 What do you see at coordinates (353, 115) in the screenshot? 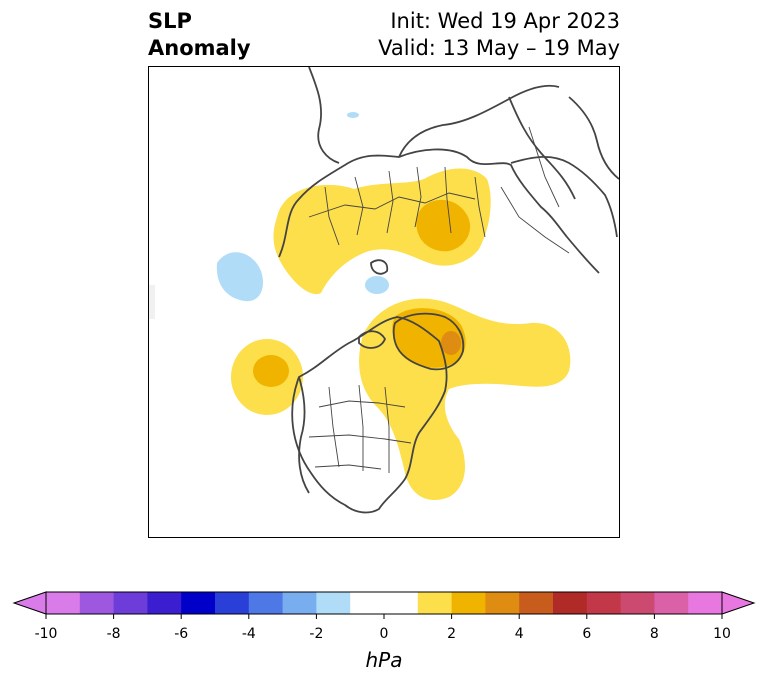
I see `anomaly-small` at bounding box center [353, 115].